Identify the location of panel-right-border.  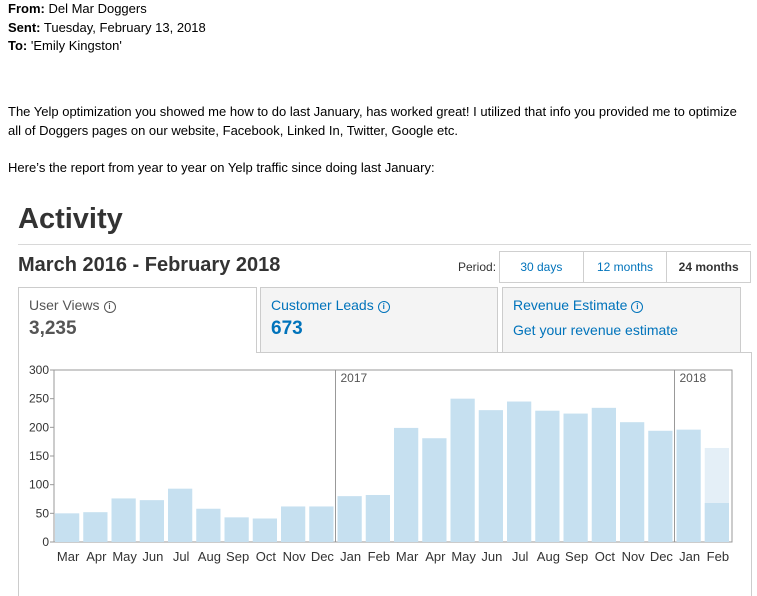
(751, 474).